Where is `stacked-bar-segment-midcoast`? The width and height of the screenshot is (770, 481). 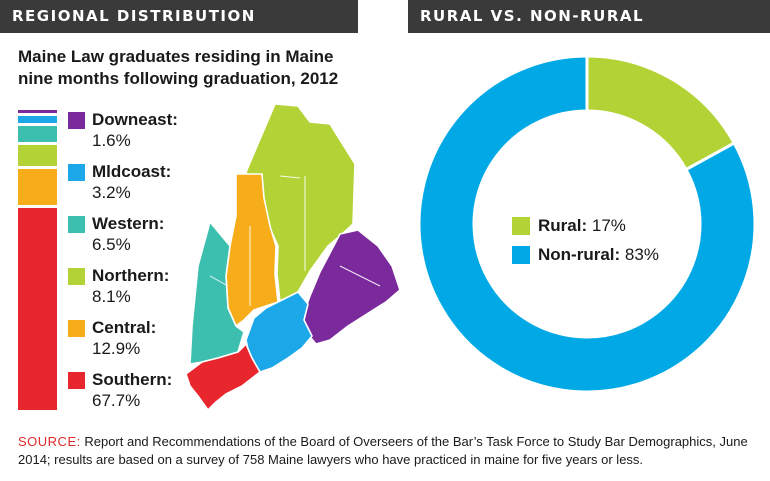
stacked-bar-segment-midcoast is located at coordinates (37, 120).